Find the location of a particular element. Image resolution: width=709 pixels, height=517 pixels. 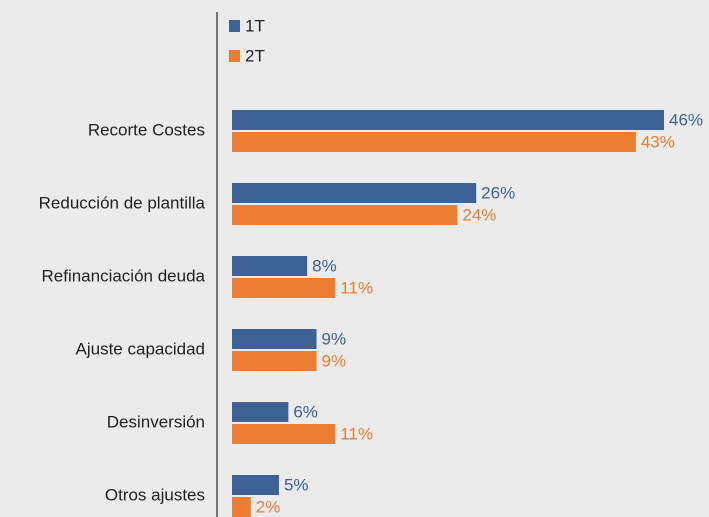

data-label: 8% is located at coordinates (324, 265).